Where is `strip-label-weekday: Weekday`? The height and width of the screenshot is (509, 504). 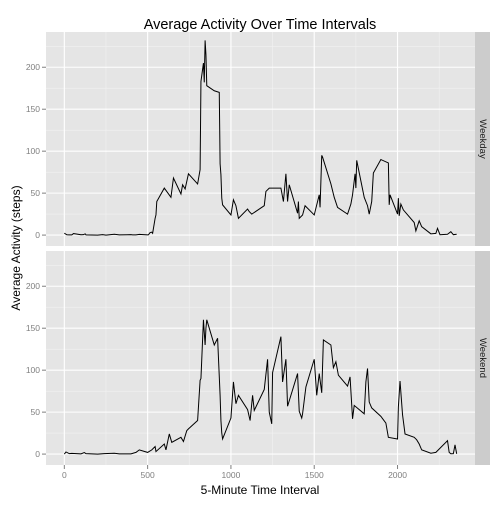
strip-label-weekday: Weekday is located at coordinates (482, 139).